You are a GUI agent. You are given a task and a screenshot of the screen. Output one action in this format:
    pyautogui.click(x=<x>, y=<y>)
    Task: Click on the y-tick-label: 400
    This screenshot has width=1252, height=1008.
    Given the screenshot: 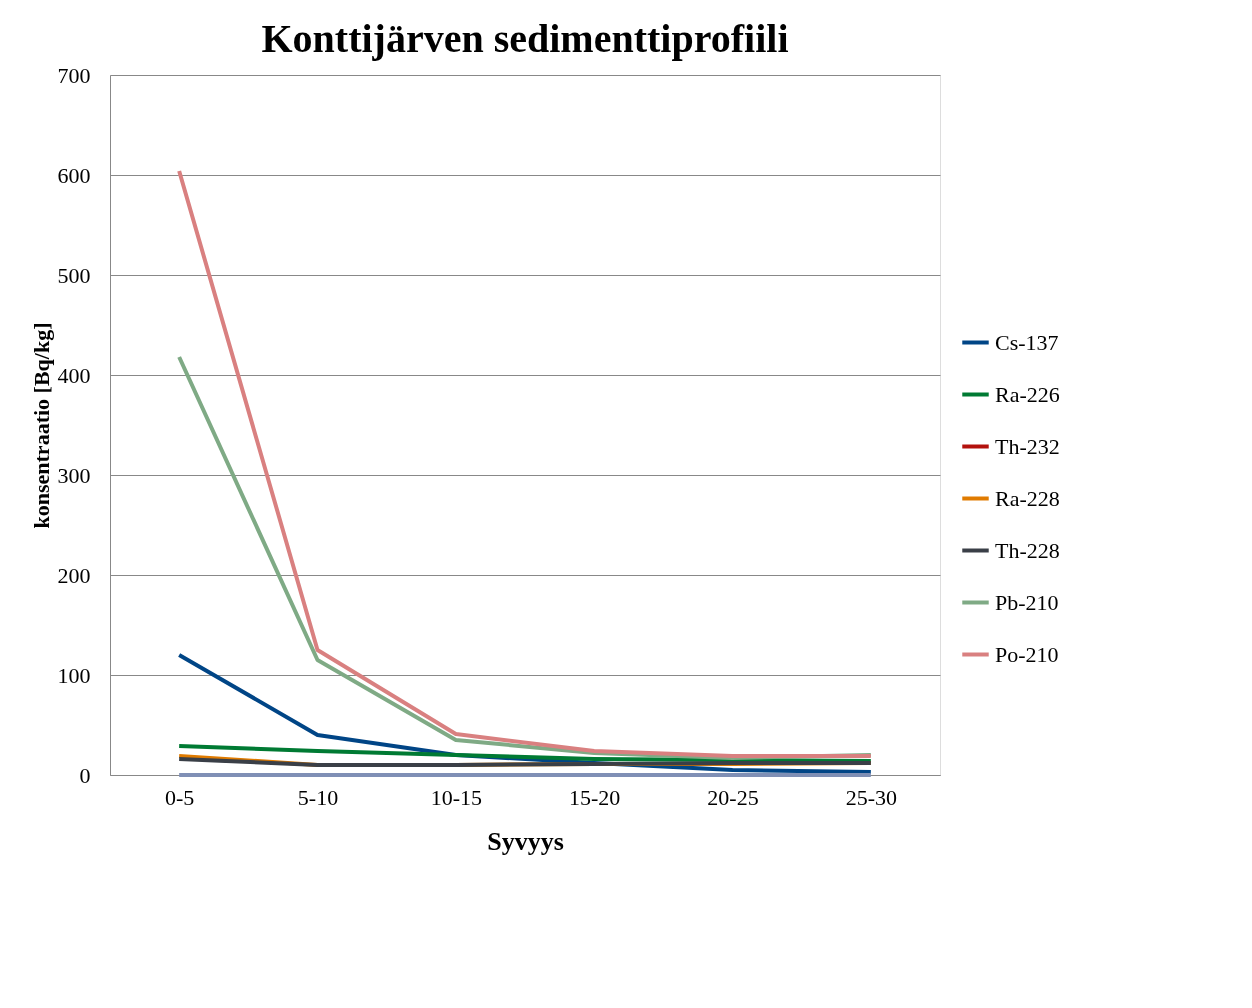 What is the action you would take?
    pyautogui.click(x=74, y=375)
    